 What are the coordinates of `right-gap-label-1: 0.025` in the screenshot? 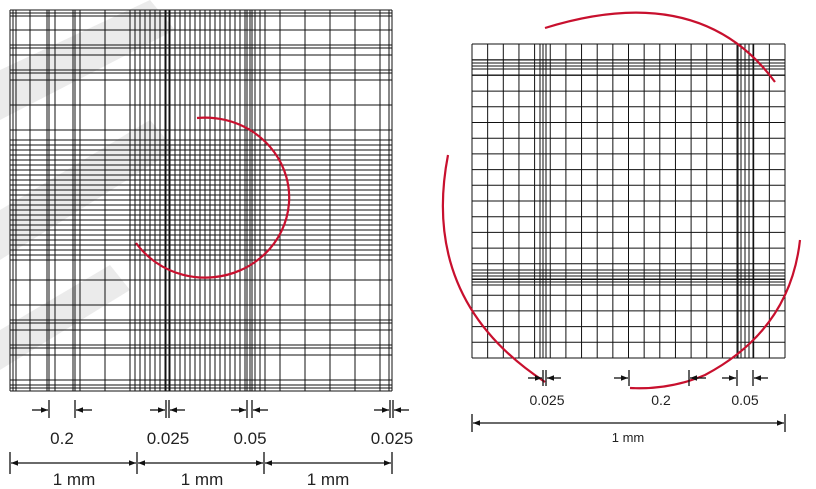 It's located at (546, 400).